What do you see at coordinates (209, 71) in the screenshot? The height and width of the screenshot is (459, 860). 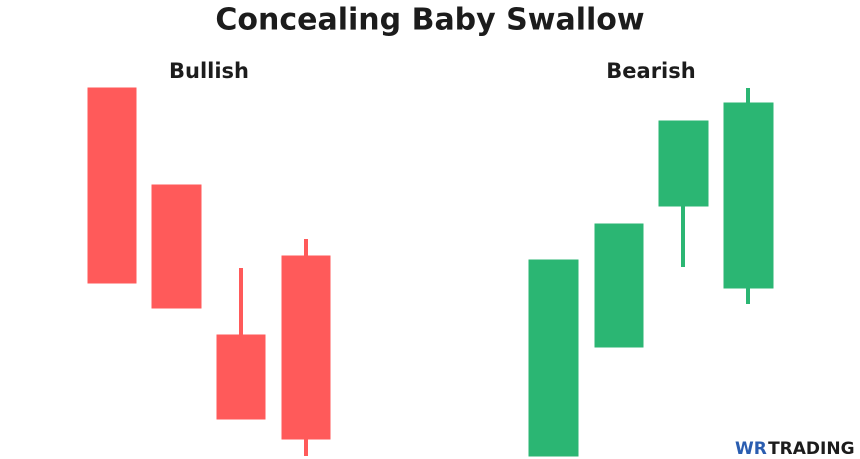 I see `panel-label: Bullish` at bounding box center [209, 71].